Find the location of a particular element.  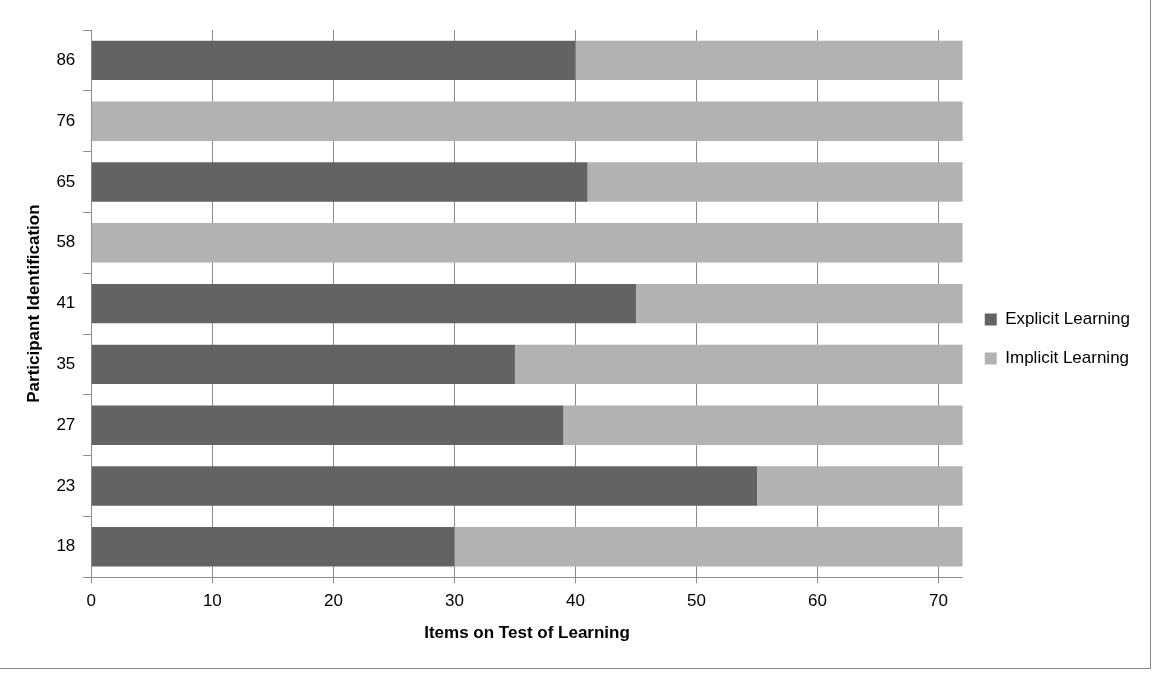

x-tick-label: 10 is located at coordinates (212, 601).